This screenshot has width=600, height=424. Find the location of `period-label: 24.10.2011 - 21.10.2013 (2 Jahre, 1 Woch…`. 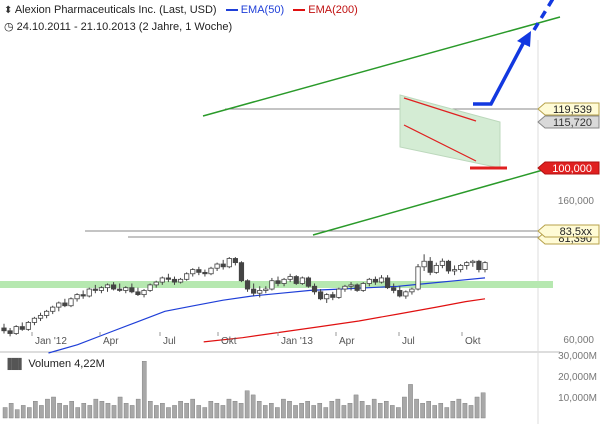

period-label: 24.10.2011 - 21.10.2013 (2 Jahre, 1 Woch… is located at coordinates (124, 27).